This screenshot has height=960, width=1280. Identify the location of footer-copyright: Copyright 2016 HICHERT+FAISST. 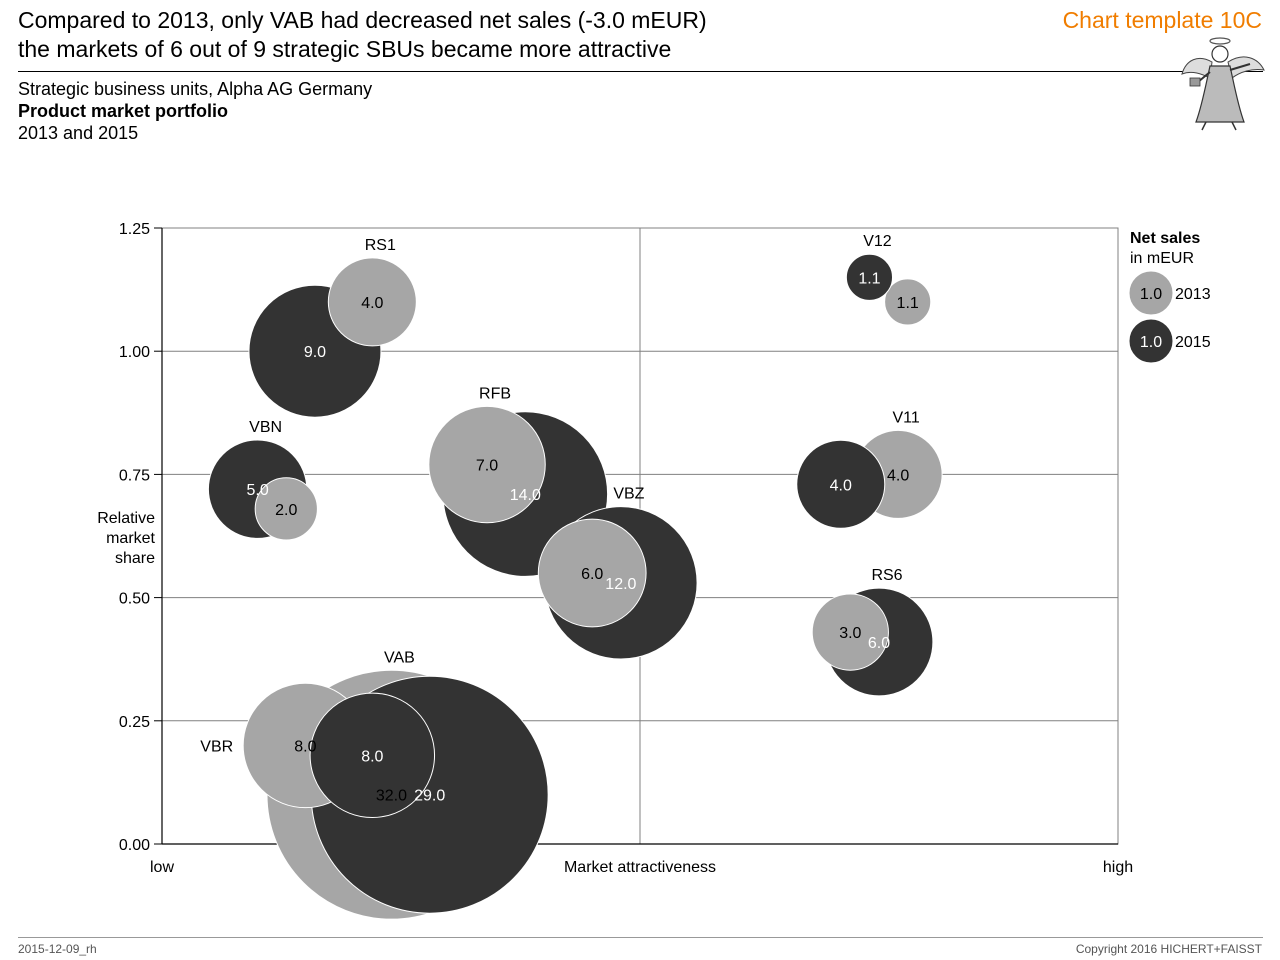
(1168, 949).